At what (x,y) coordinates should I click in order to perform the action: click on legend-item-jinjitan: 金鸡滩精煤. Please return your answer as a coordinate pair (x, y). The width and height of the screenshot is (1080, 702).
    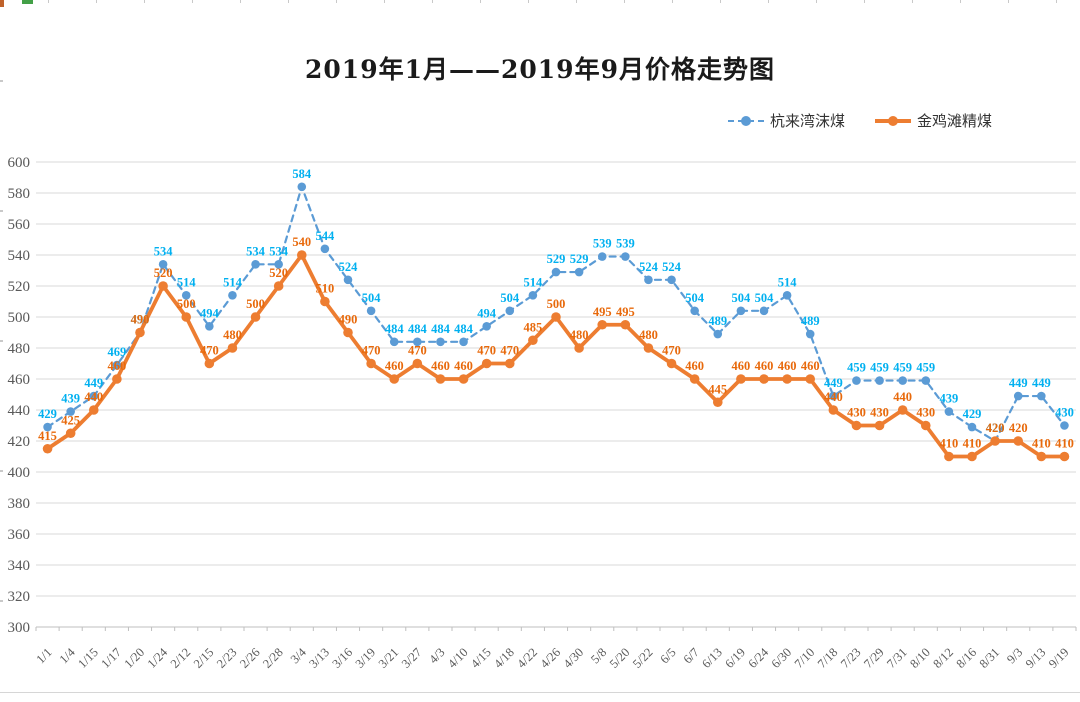
    Looking at the image, I should click on (933, 120).